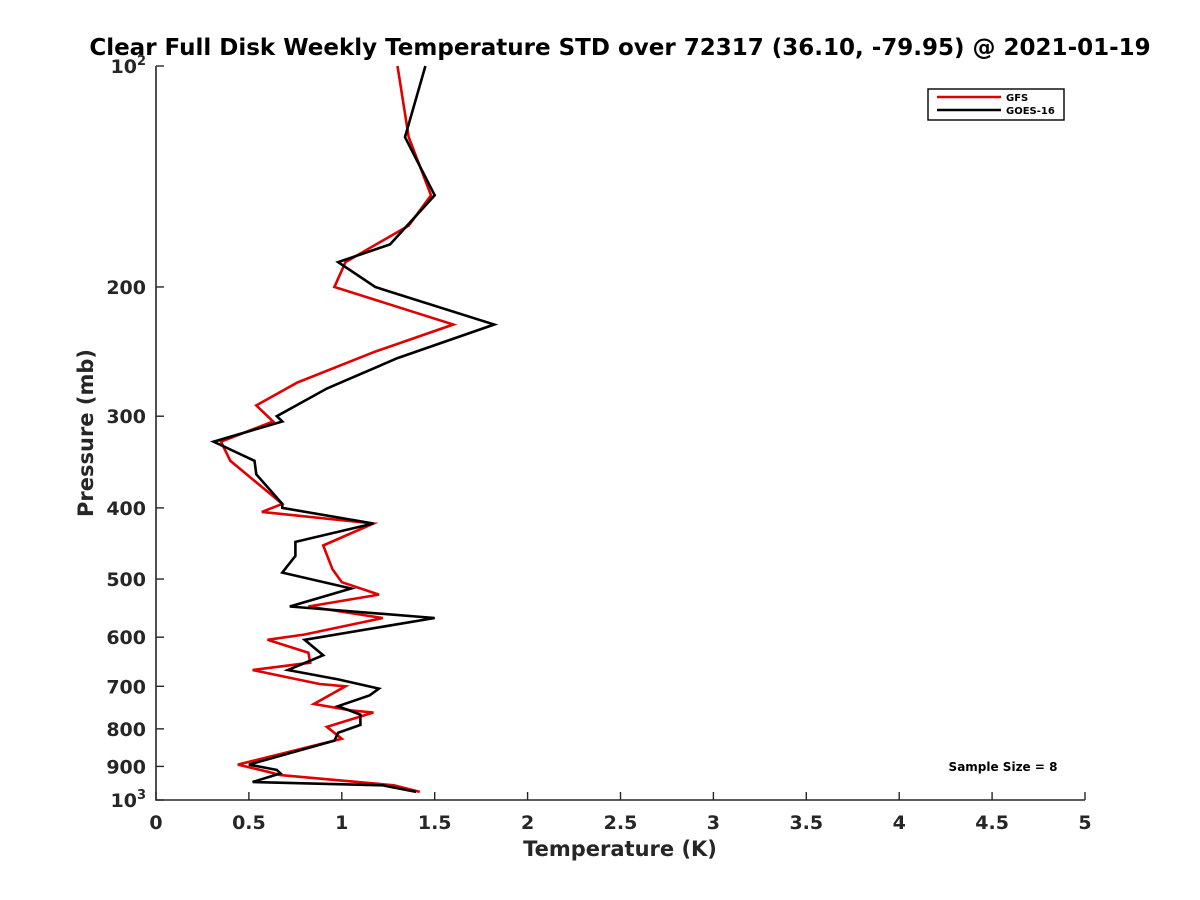 The width and height of the screenshot is (1200, 900). Describe the element at coordinates (126, 288) in the screenshot. I see `y-tick-label: 200` at that location.